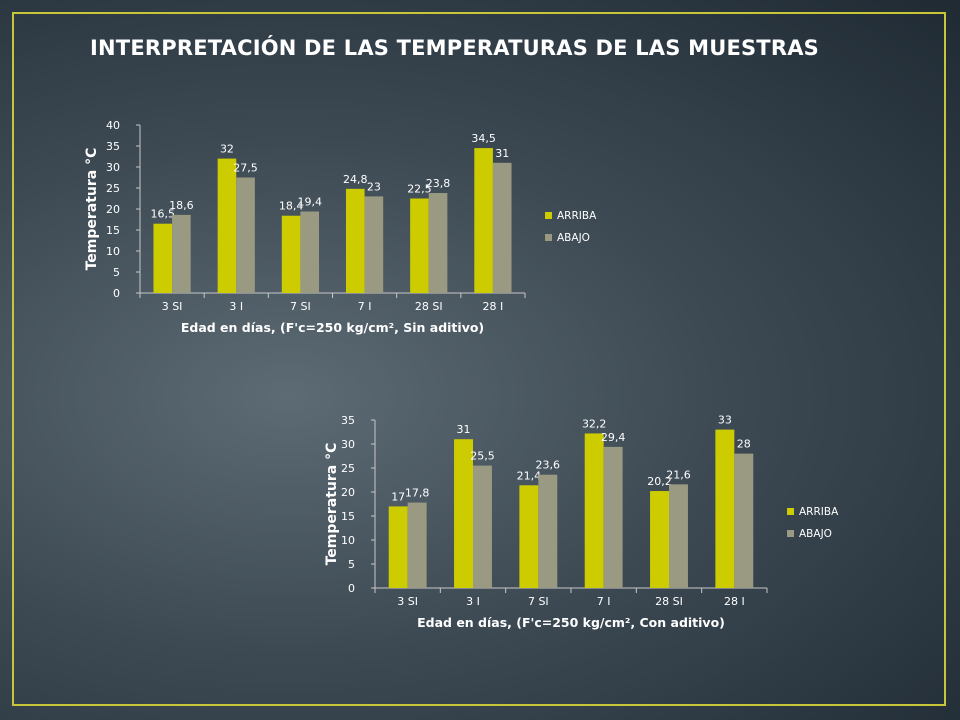 This screenshot has height=720, width=960. I want to click on data-label: 17, so click(398, 496).